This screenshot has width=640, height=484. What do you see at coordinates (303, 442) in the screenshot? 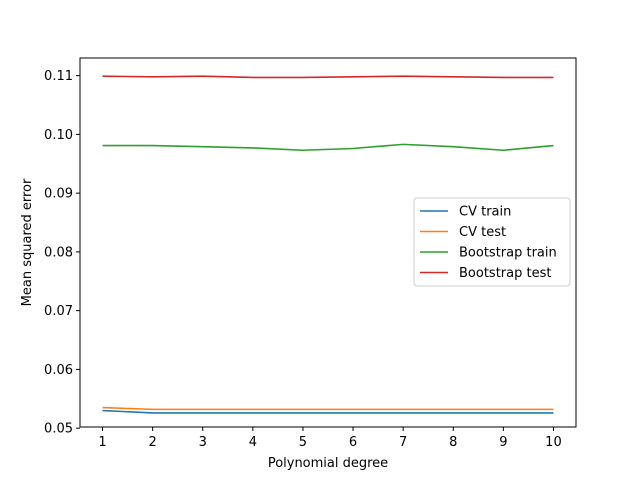
I see `x-tick-label: 5` at bounding box center [303, 442].